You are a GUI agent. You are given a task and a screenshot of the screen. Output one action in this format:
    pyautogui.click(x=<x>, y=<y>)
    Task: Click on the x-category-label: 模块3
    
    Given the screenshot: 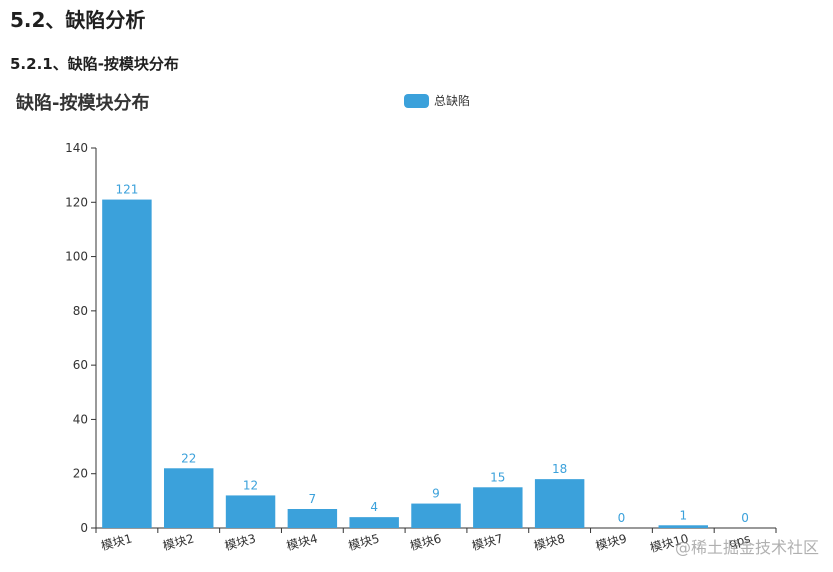 What is the action you would take?
    pyautogui.click(x=240, y=542)
    